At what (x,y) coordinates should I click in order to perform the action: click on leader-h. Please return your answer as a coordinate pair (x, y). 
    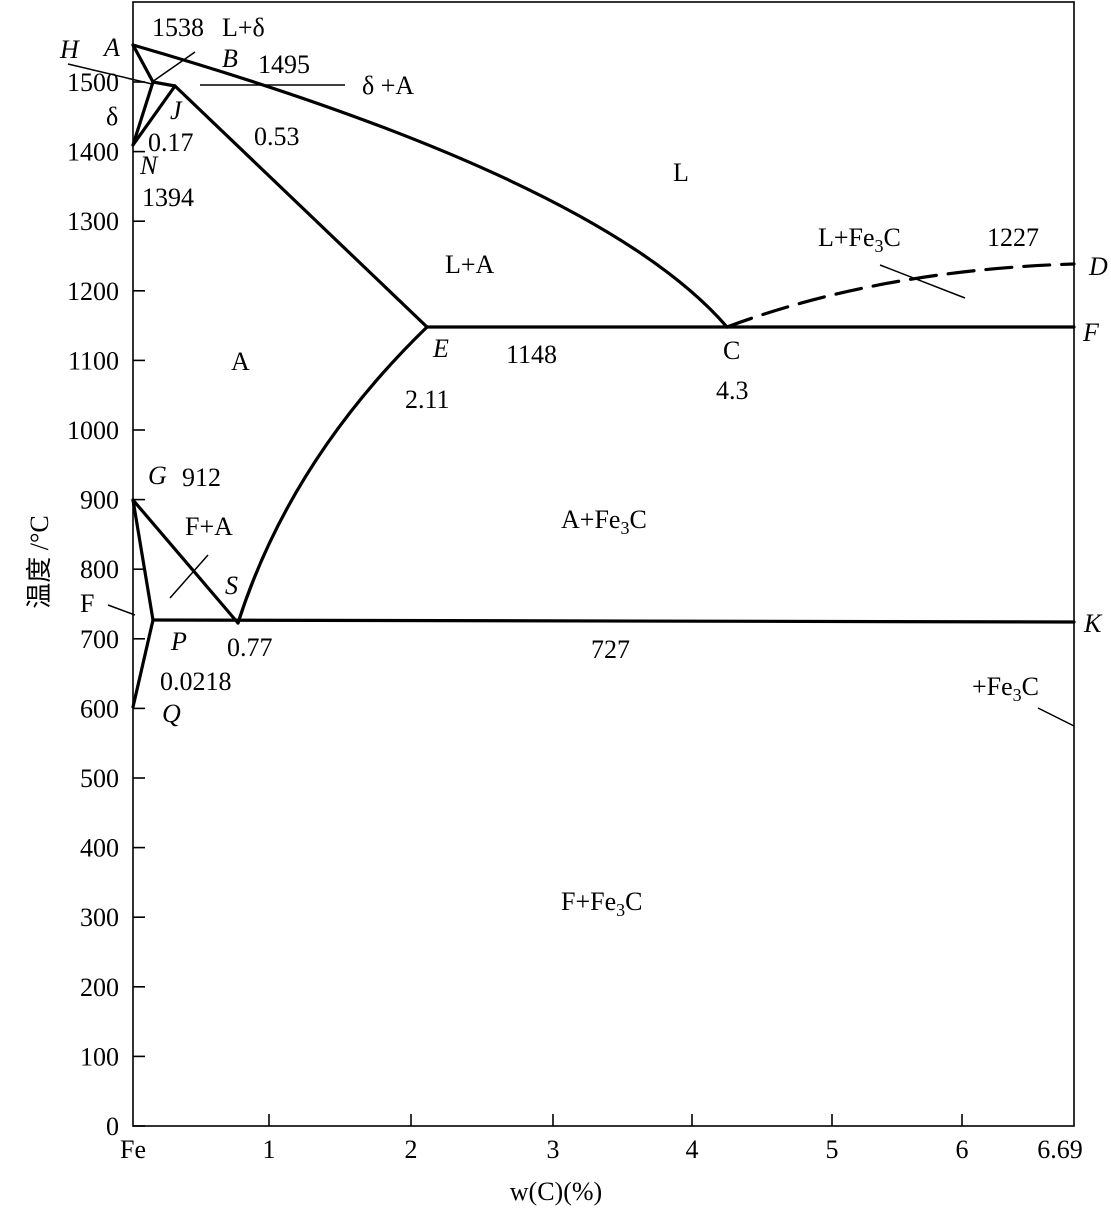
    Looking at the image, I should click on (110, 74).